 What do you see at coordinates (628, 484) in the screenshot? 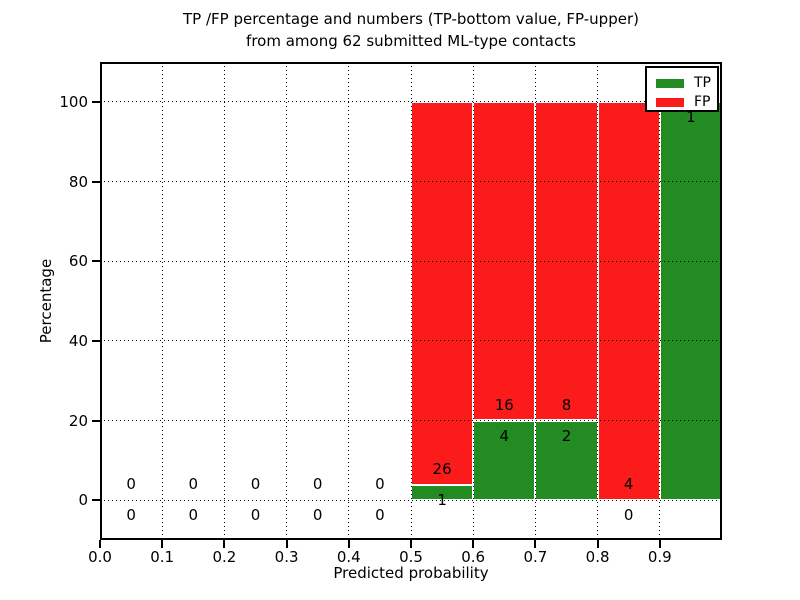
I see `fp-count-label: 4` at bounding box center [628, 484].